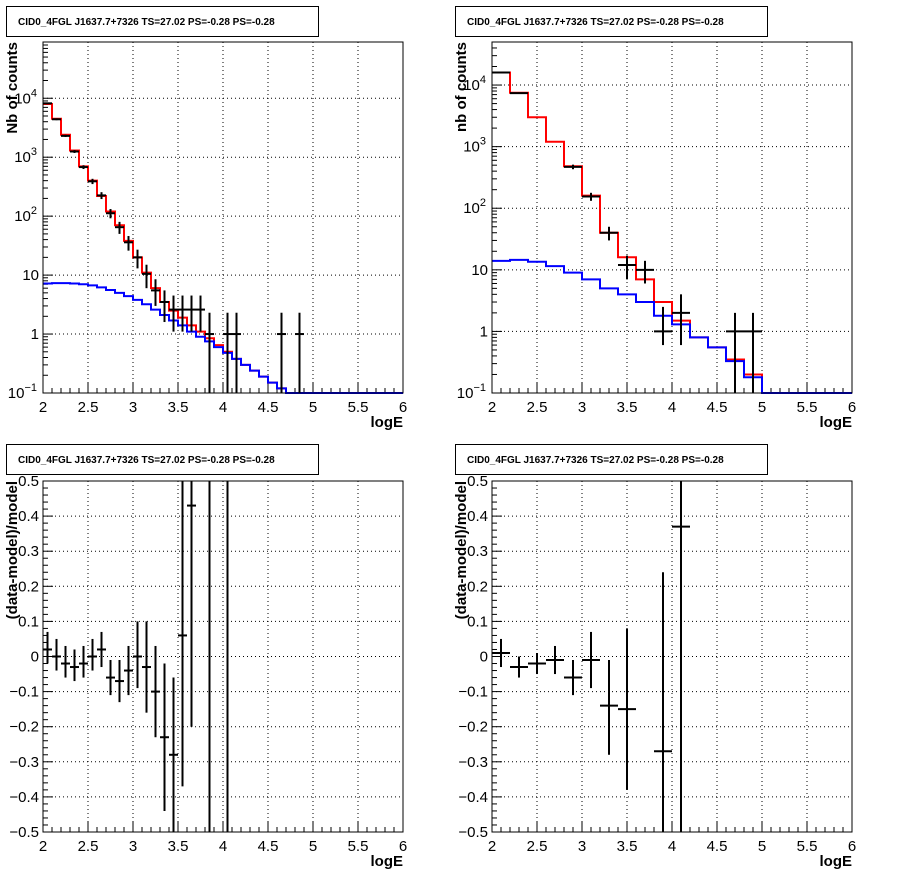  What do you see at coordinates (477, 516) in the screenshot?
I see `y-tick-label: 0.4` at bounding box center [477, 516].